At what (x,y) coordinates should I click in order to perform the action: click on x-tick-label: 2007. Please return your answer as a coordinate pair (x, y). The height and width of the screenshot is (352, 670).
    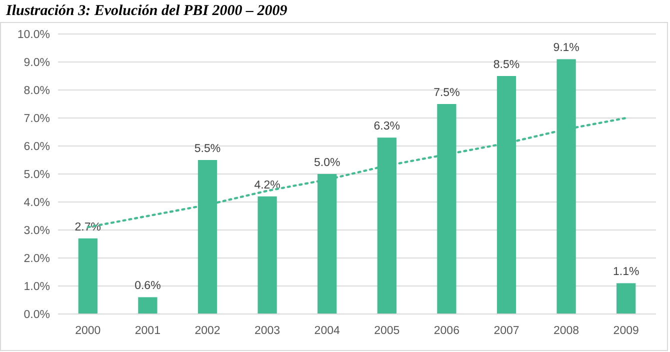
    Looking at the image, I should click on (507, 331).